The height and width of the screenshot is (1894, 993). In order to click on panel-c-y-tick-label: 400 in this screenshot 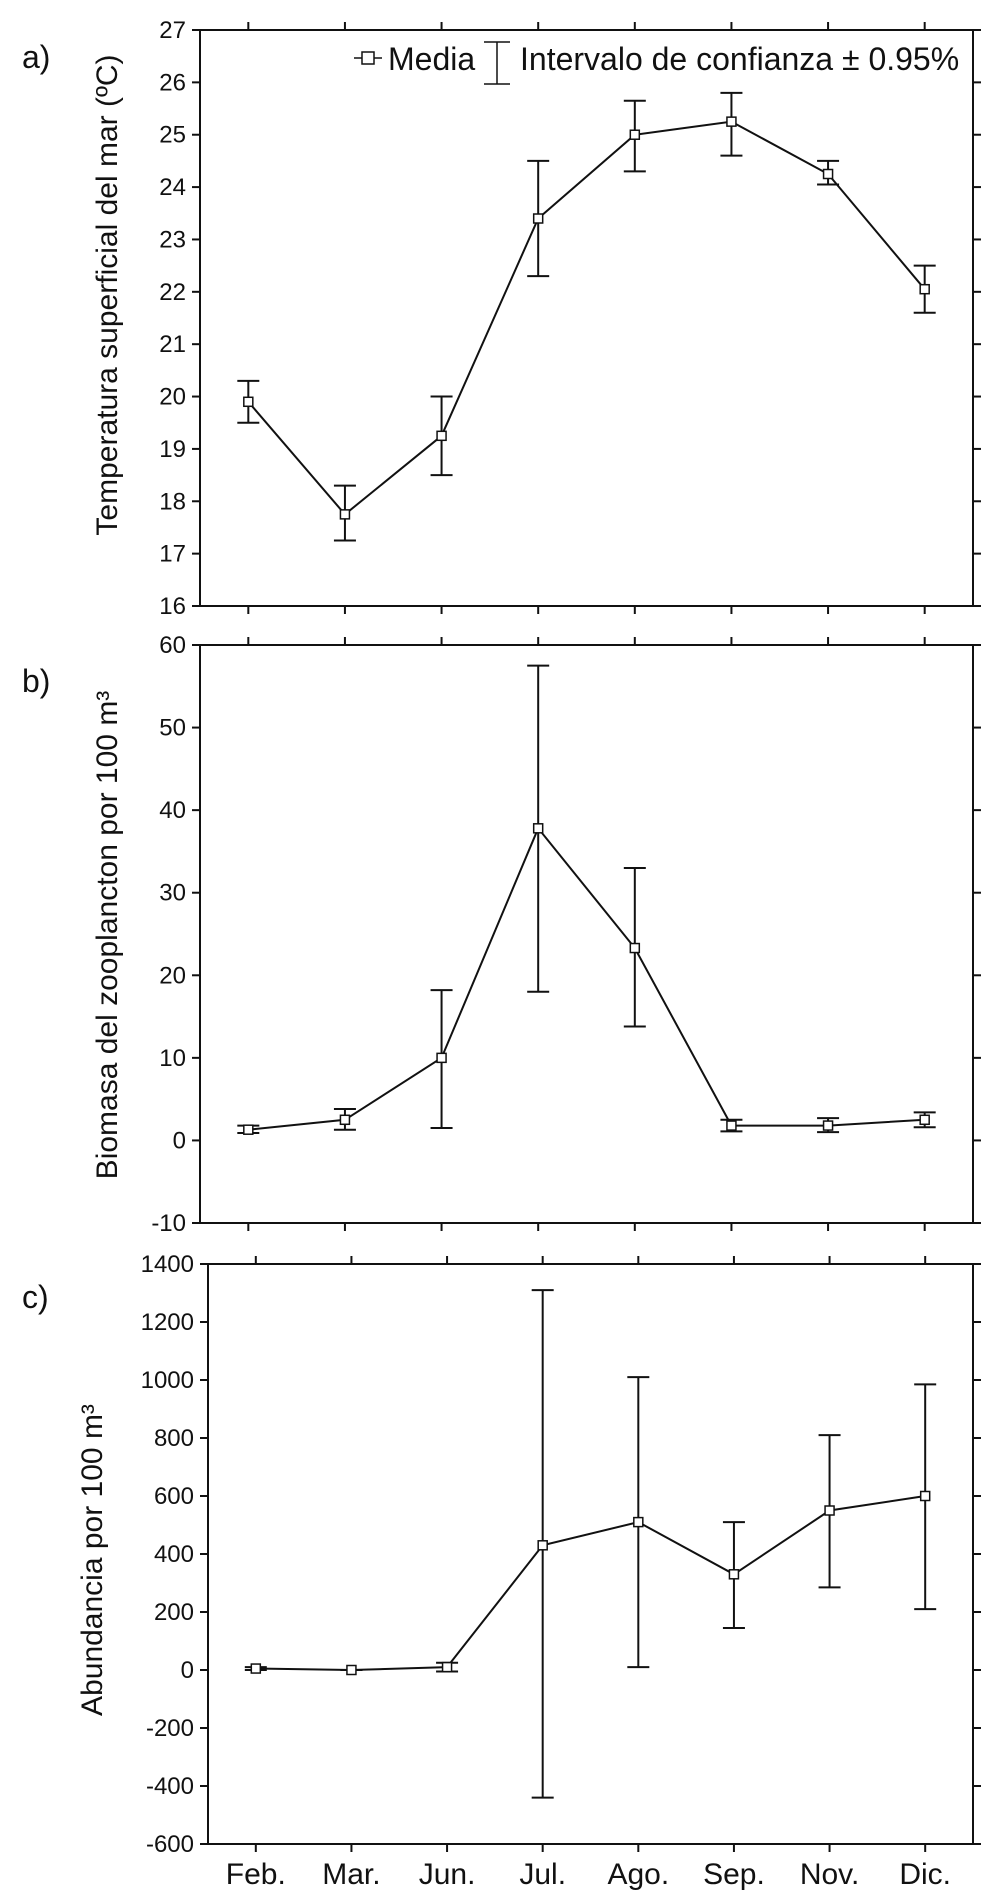, I will do `click(174, 1554)`.